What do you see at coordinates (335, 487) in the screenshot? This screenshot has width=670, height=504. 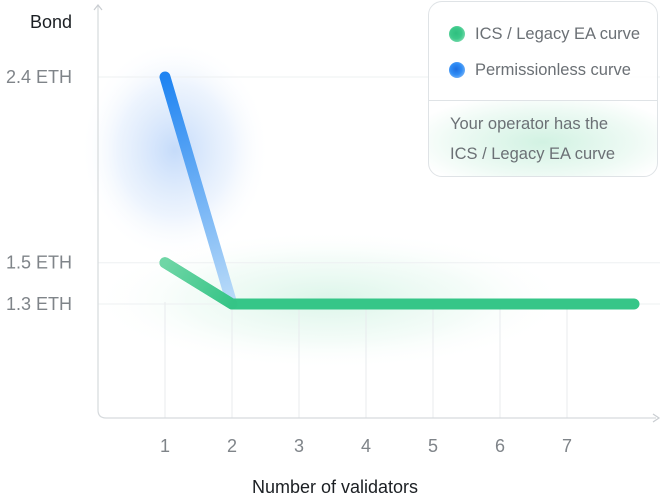 I see `x-axis-title: Number of validators` at bounding box center [335, 487].